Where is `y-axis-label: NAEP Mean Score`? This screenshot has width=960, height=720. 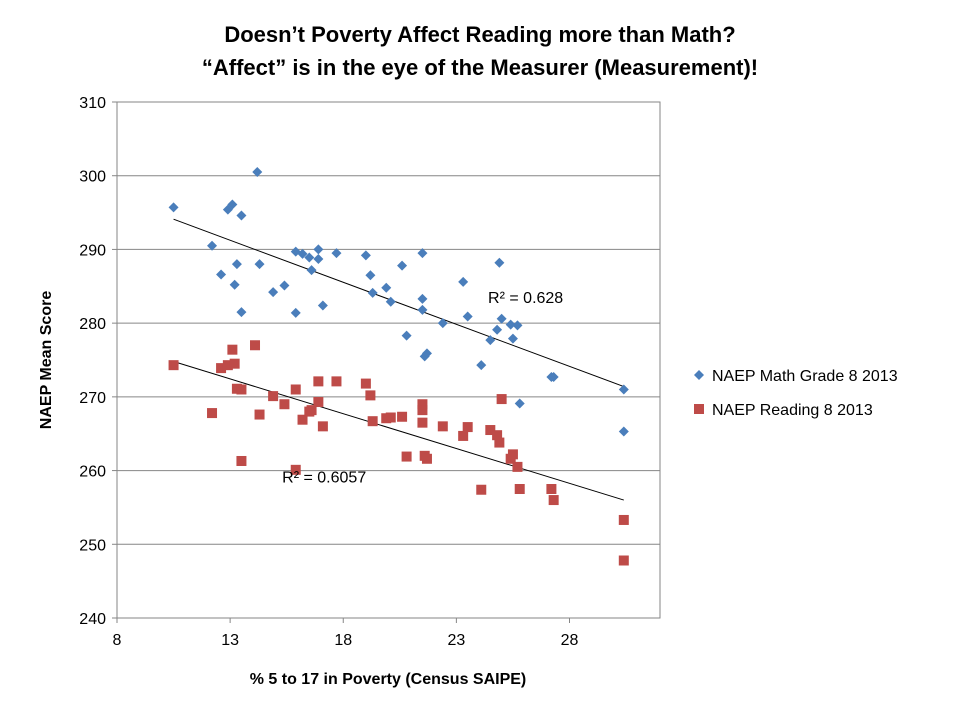 y-axis-label: NAEP Mean Score is located at coordinates (46, 360).